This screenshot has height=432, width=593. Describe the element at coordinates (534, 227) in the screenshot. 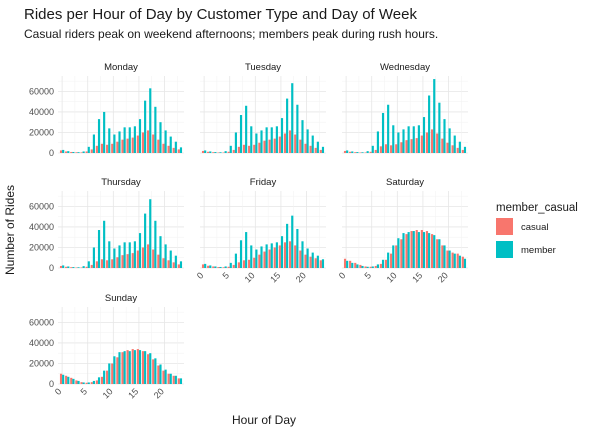

I see `legend-label-casual: casual` at that location.